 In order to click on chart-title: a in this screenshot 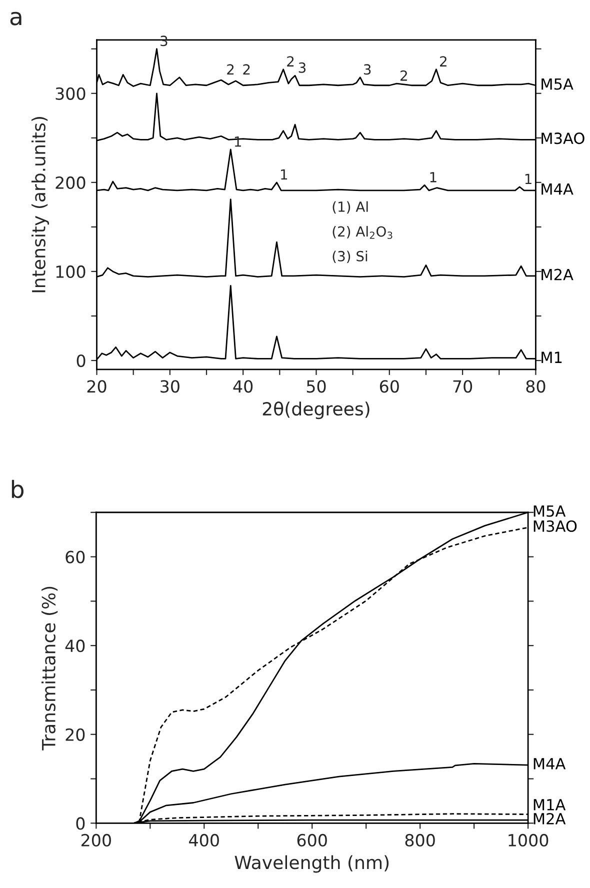, I will do `click(16, 19)`.